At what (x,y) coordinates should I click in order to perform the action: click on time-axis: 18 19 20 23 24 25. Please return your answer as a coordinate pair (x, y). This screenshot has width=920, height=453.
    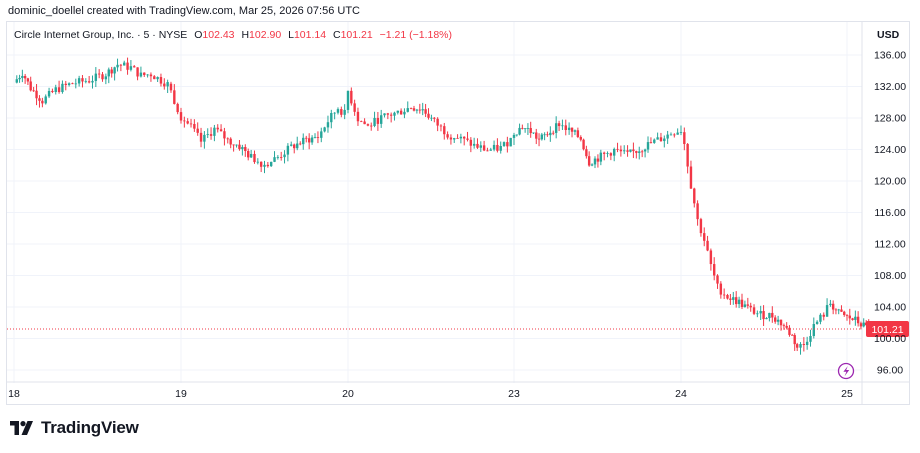
    Looking at the image, I should click on (430, 394).